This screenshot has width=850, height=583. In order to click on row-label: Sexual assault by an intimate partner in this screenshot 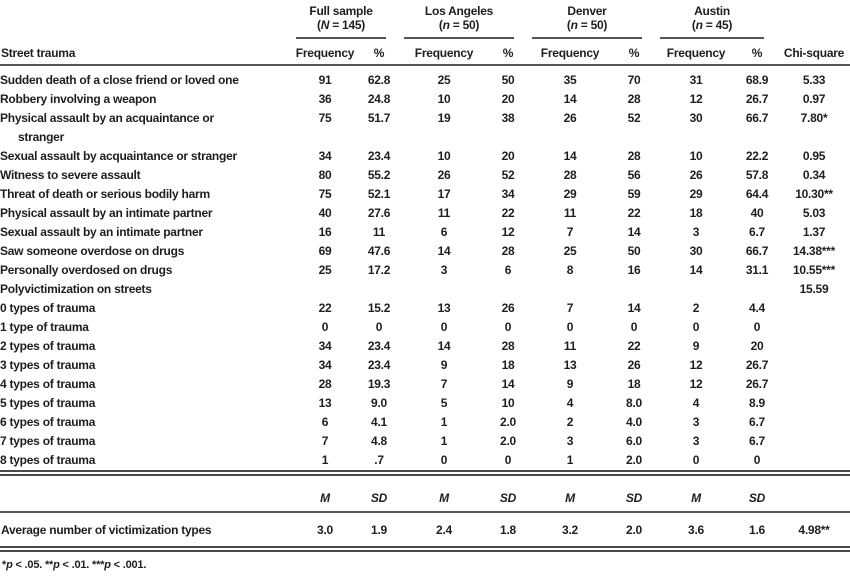, I will do `click(101, 232)`.